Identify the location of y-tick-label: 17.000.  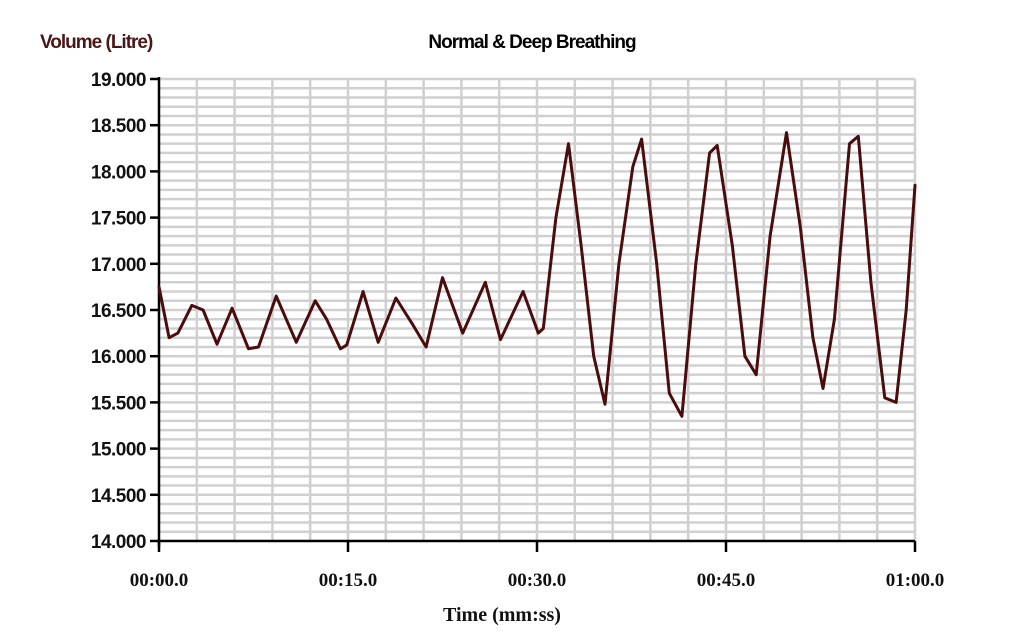
(118, 265).